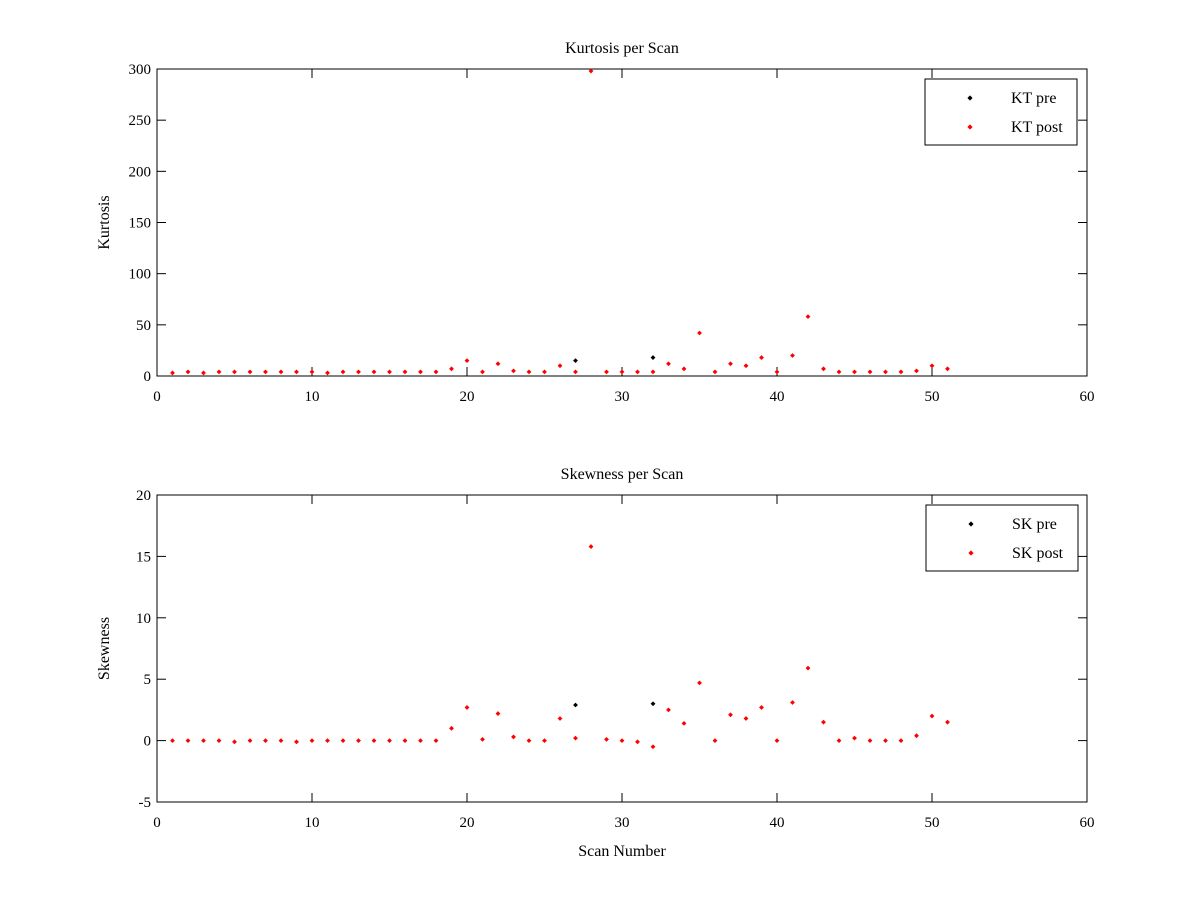 Image resolution: width=1200 pixels, height=900 pixels. Describe the element at coordinates (1038, 553) in the screenshot. I see `skewness-legend-label: SK post` at that location.